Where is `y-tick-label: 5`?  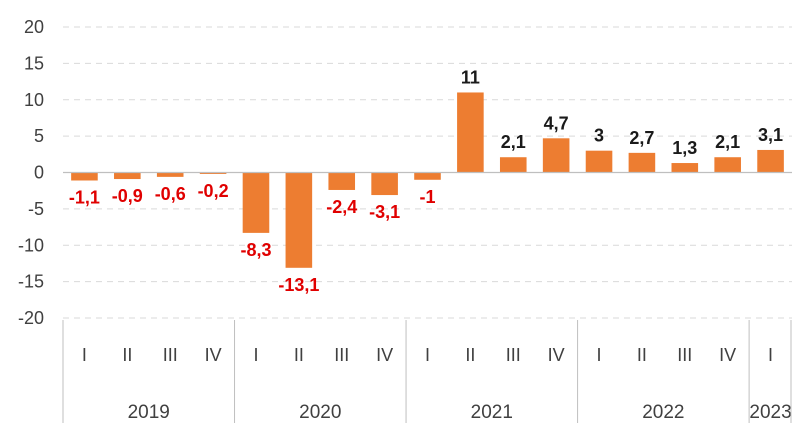 y-tick-label: 5 is located at coordinates (39, 136).